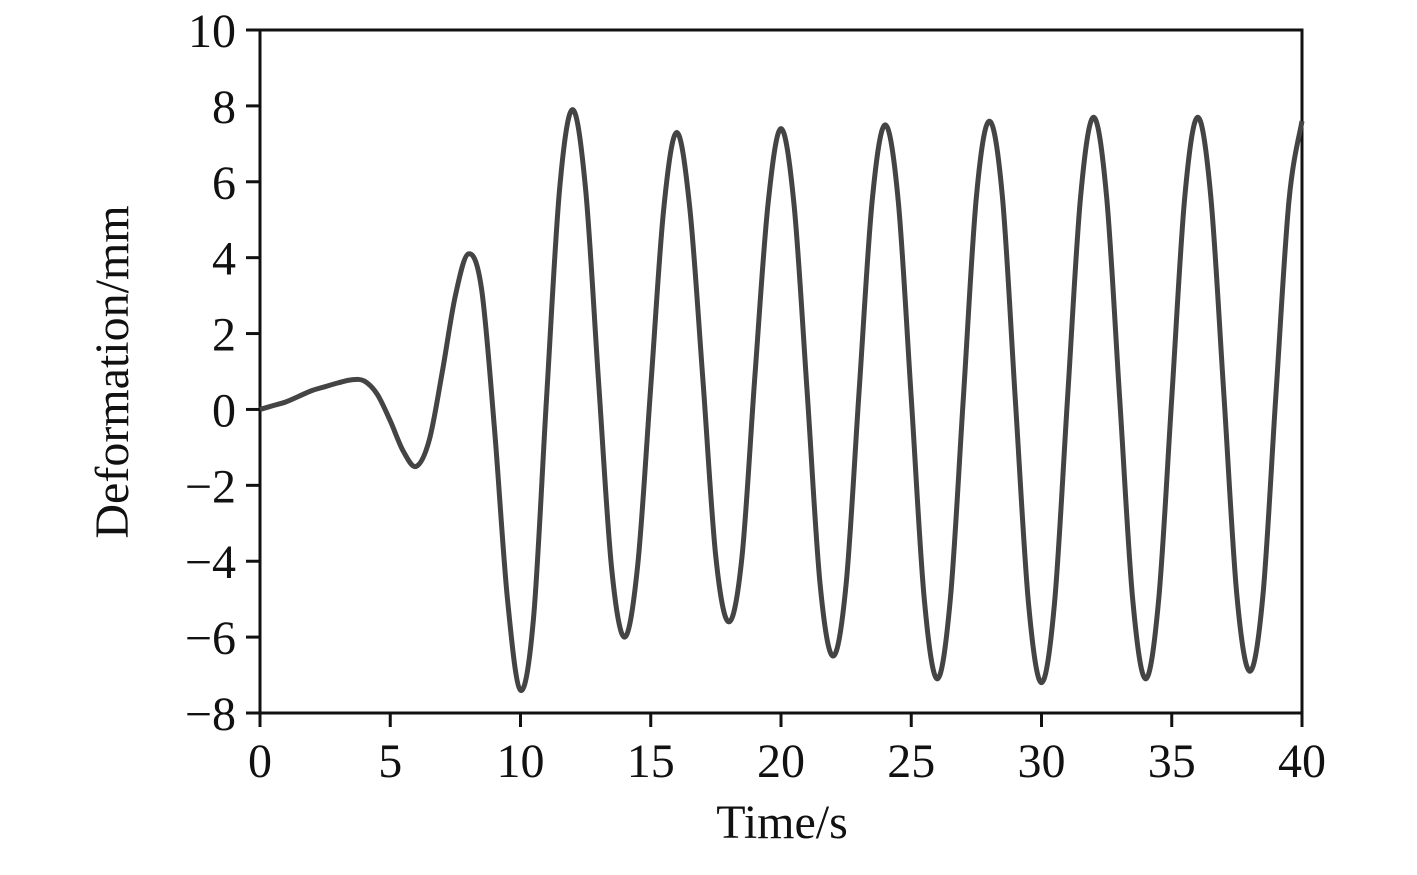 This screenshot has height=875, width=1417. I want to click on y-tick-label: −6, so click(210, 638).